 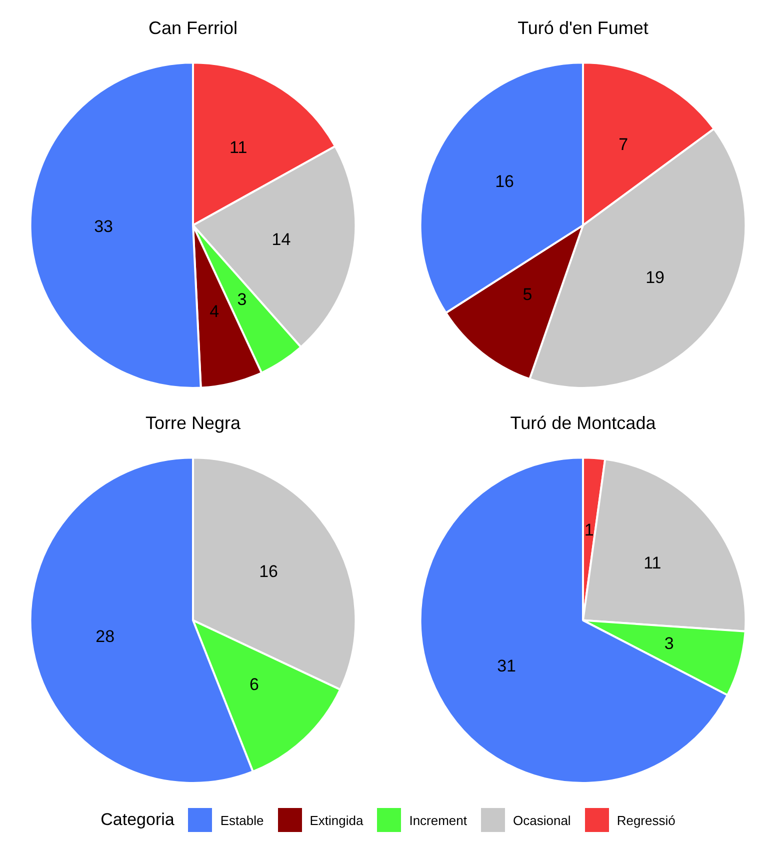 What do you see at coordinates (542, 820) in the screenshot?
I see `legend-label: Ocasional` at bounding box center [542, 820].